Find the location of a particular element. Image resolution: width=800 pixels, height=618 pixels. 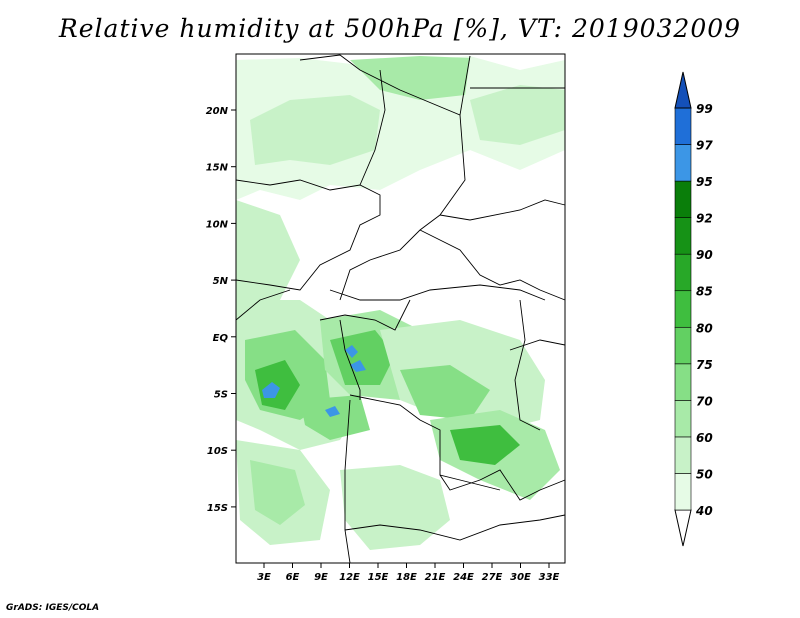

colorbar: 40 50 60 70 75 80 85 90 92 95 97 99 is located at coordinates (693, 309).